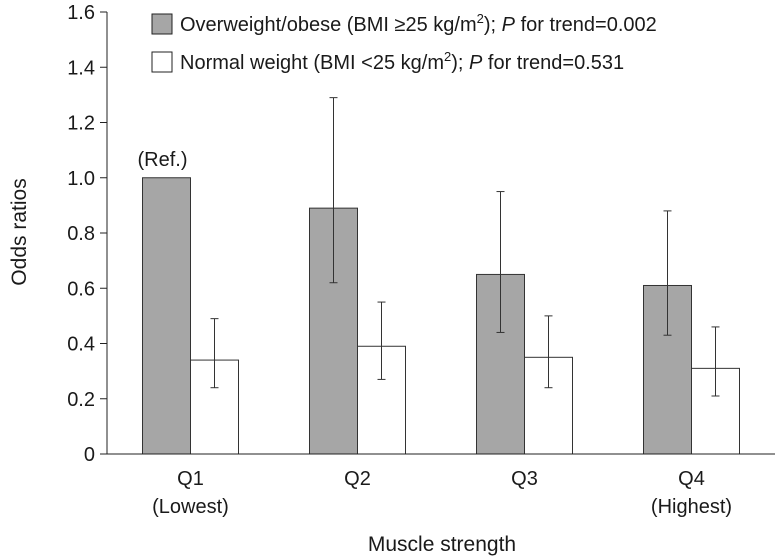  What do you see at coordinates (357, 479) in the screenshot?
I see `x-tick-label: Q2` at bounding box center [357, 479].